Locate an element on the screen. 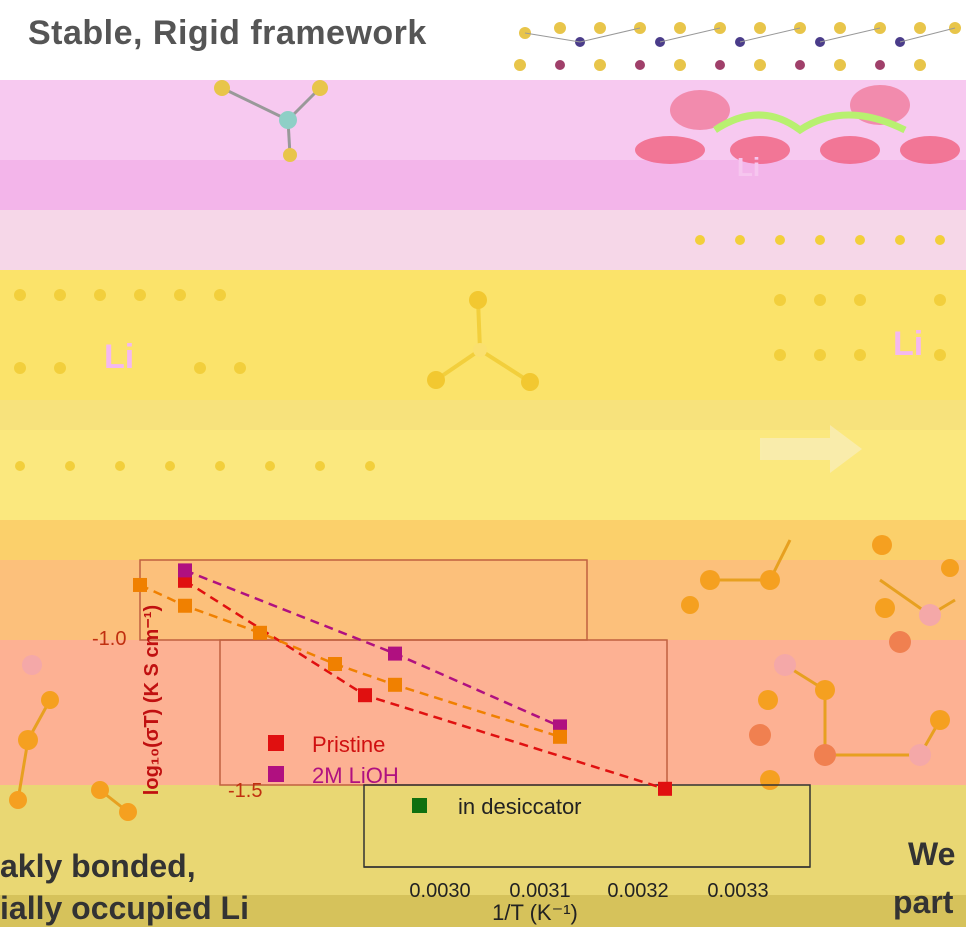  li-label-top: Li is located at coordinates (749, 167).